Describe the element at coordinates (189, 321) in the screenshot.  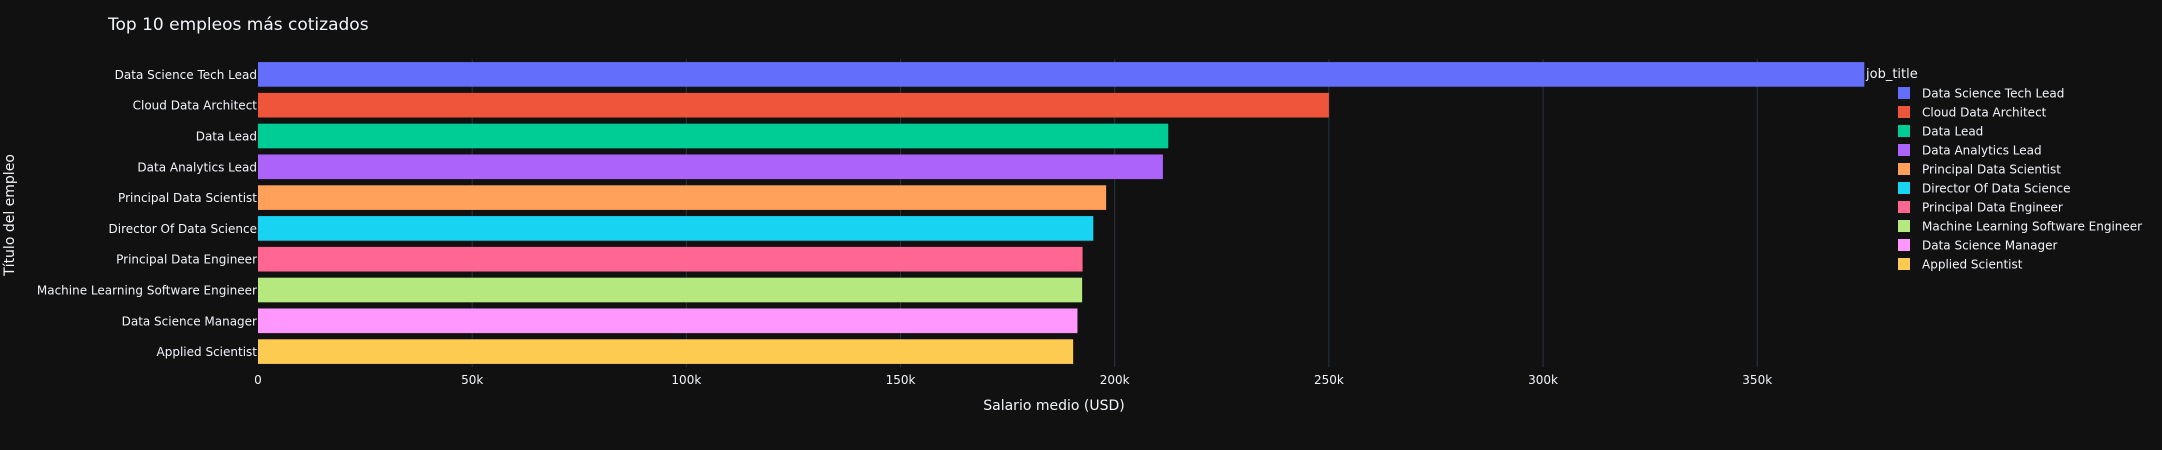
I see `y-tick-label: Data Science Manager` at that location.